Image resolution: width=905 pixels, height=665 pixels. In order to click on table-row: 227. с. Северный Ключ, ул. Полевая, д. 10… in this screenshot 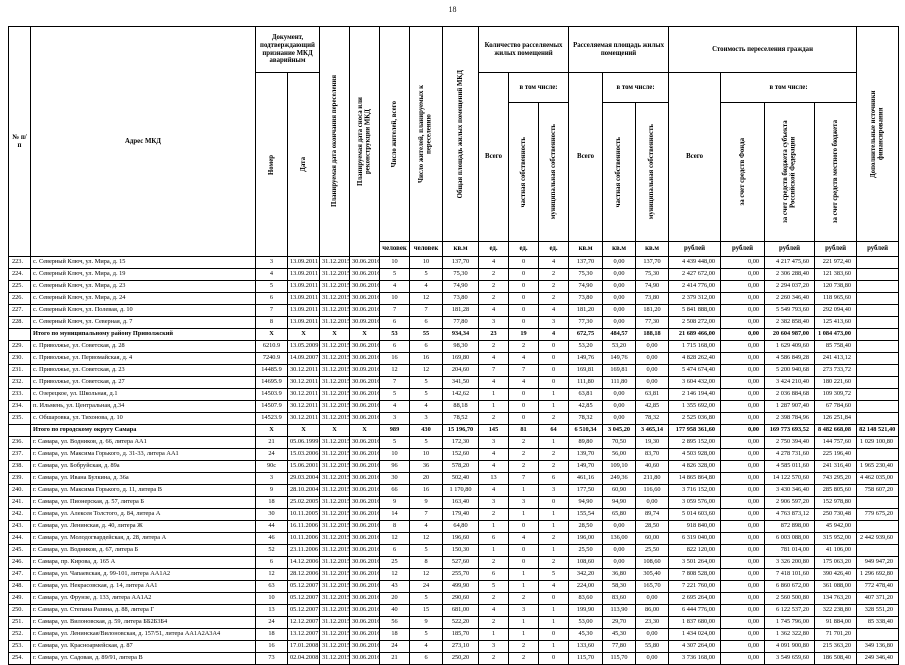, I will do `click(454, 310)`.